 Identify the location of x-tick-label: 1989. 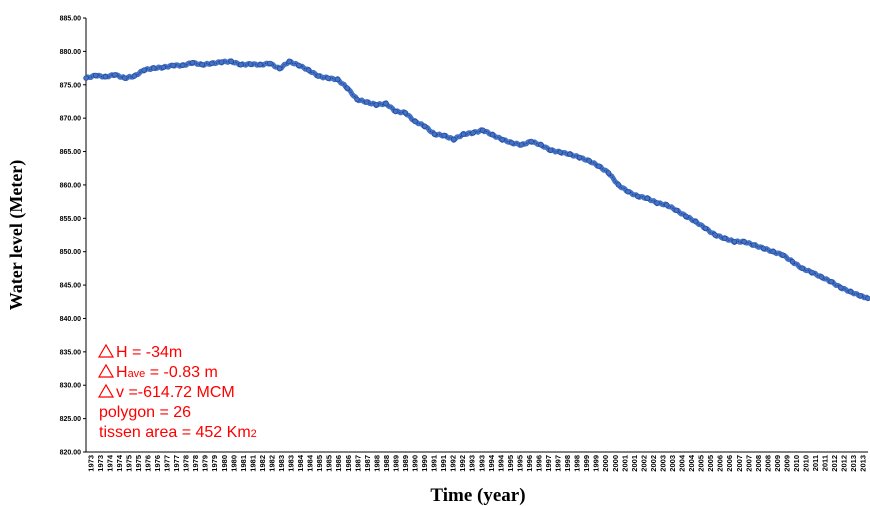
(405, 463).